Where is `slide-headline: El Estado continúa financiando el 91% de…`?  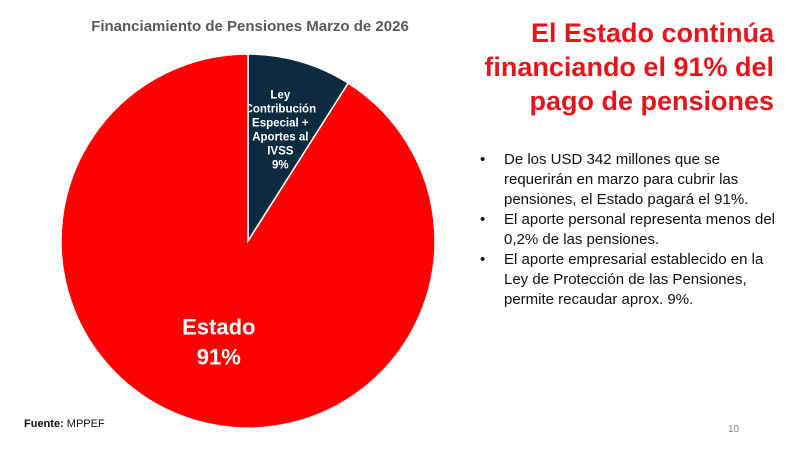
slide-headline: El Estado continúa financiando el 91% de… is located at coordinates (629, 67).